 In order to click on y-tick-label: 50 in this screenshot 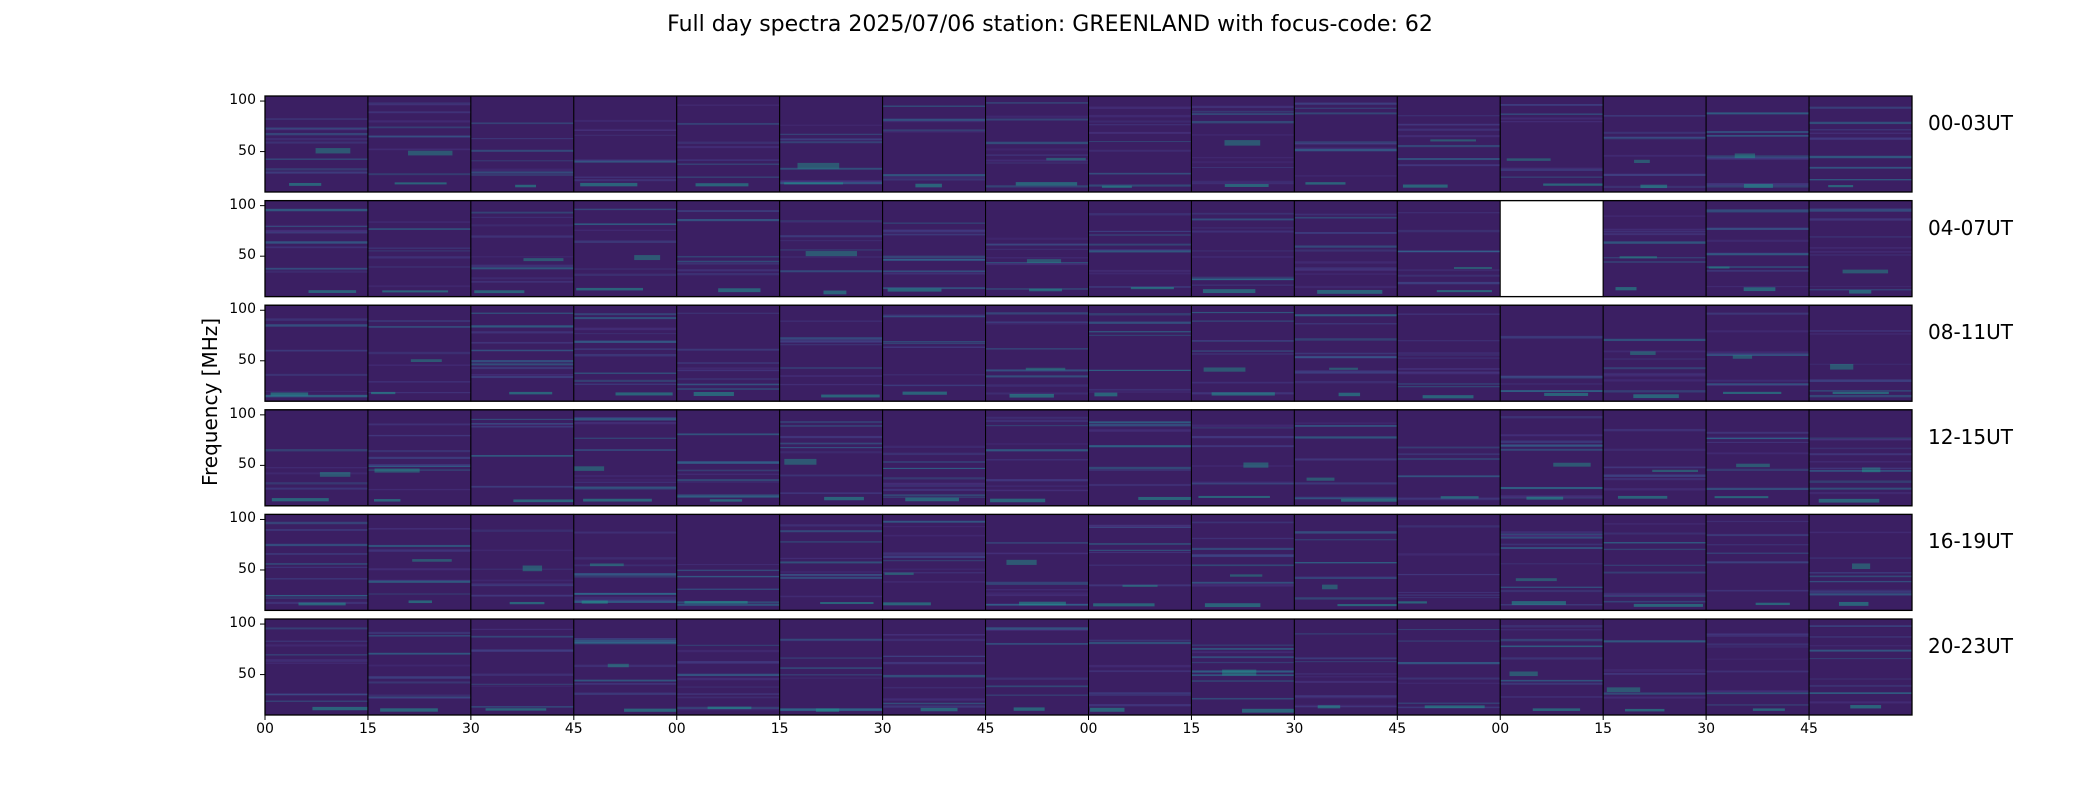, I will do `click(247, 568)`.